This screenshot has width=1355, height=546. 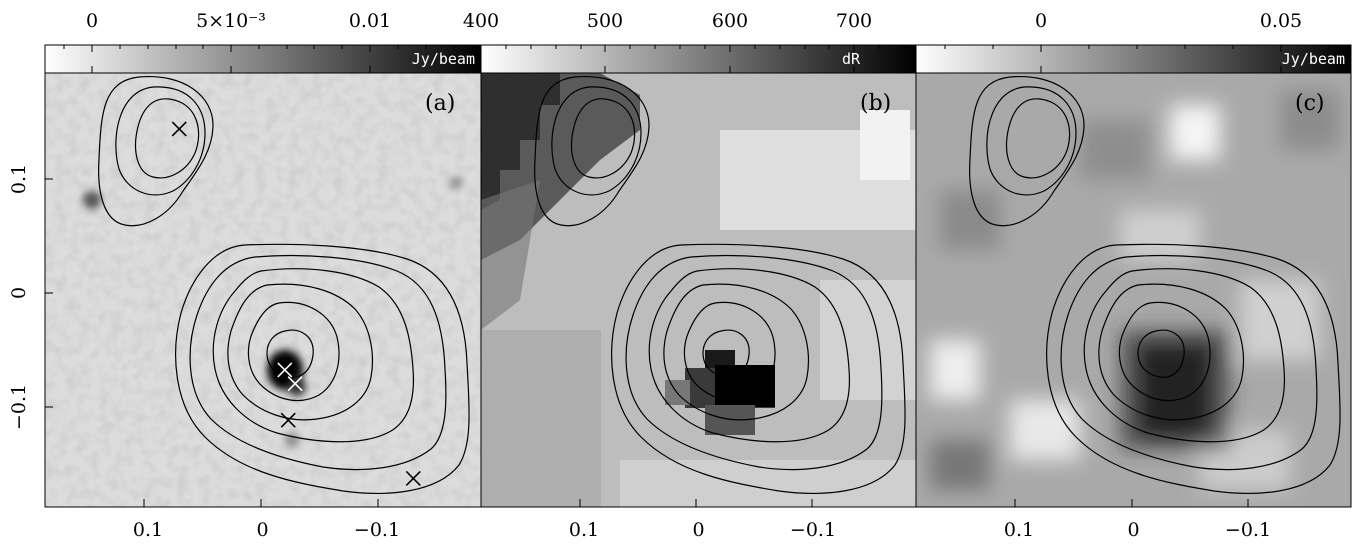 I want to click on colorbar-b-tick-1: 500, so click(x=605, y=21).